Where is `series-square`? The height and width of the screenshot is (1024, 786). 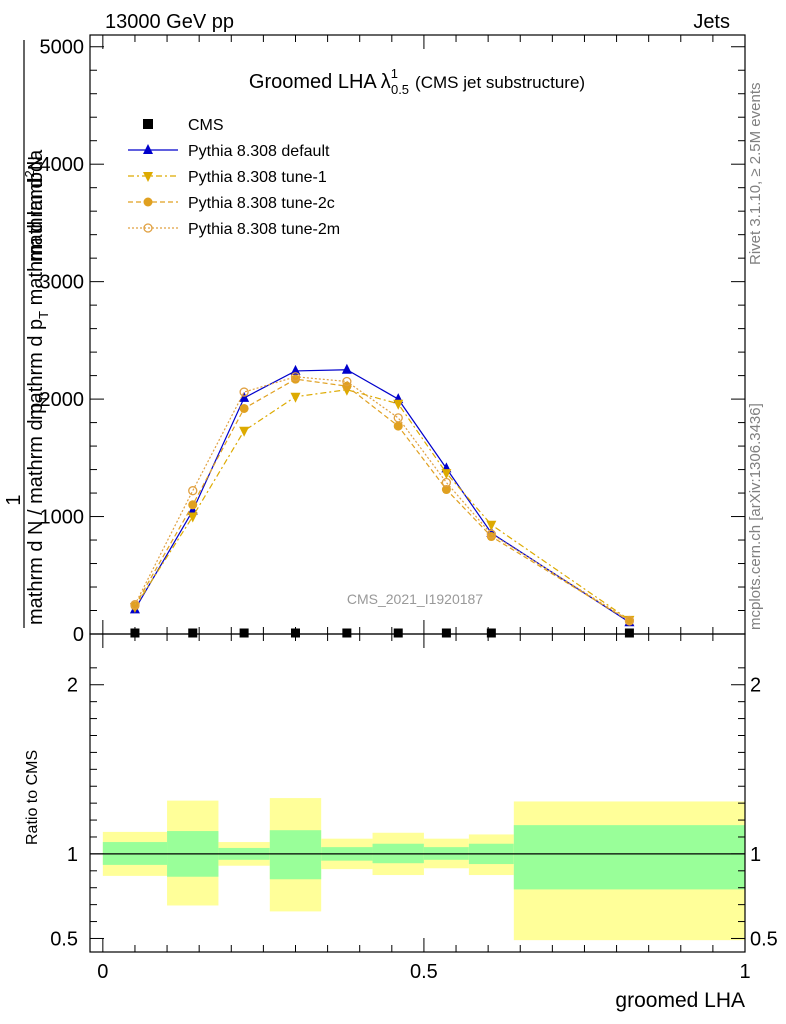
series-square is located at coordinates (382, 633).